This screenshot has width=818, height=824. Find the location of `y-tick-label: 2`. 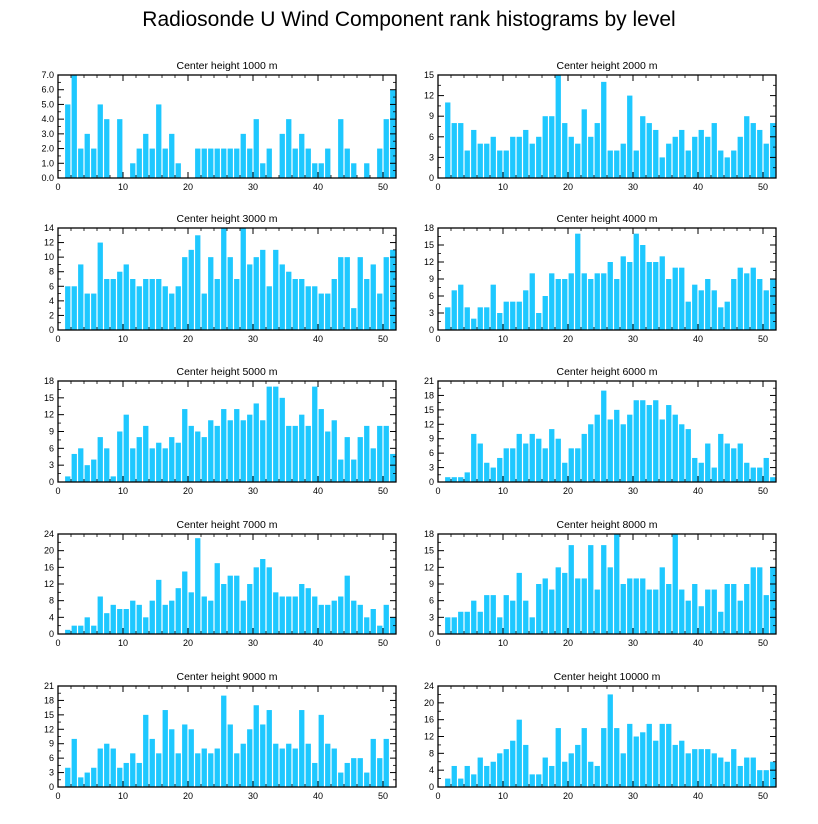

y-tick-label: 2 is located at coordinates (51, 315).